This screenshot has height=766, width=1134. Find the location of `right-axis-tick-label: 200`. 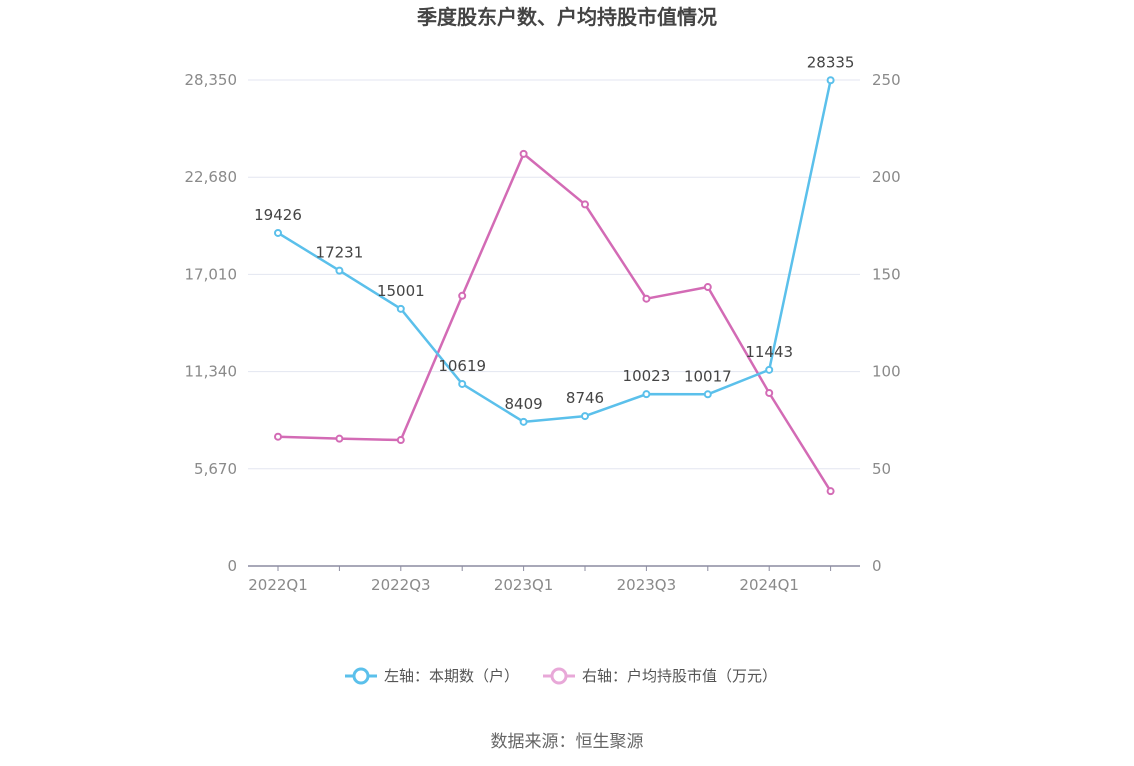

right-axis-tick-label: 200 is located at coordinates (886, 177).